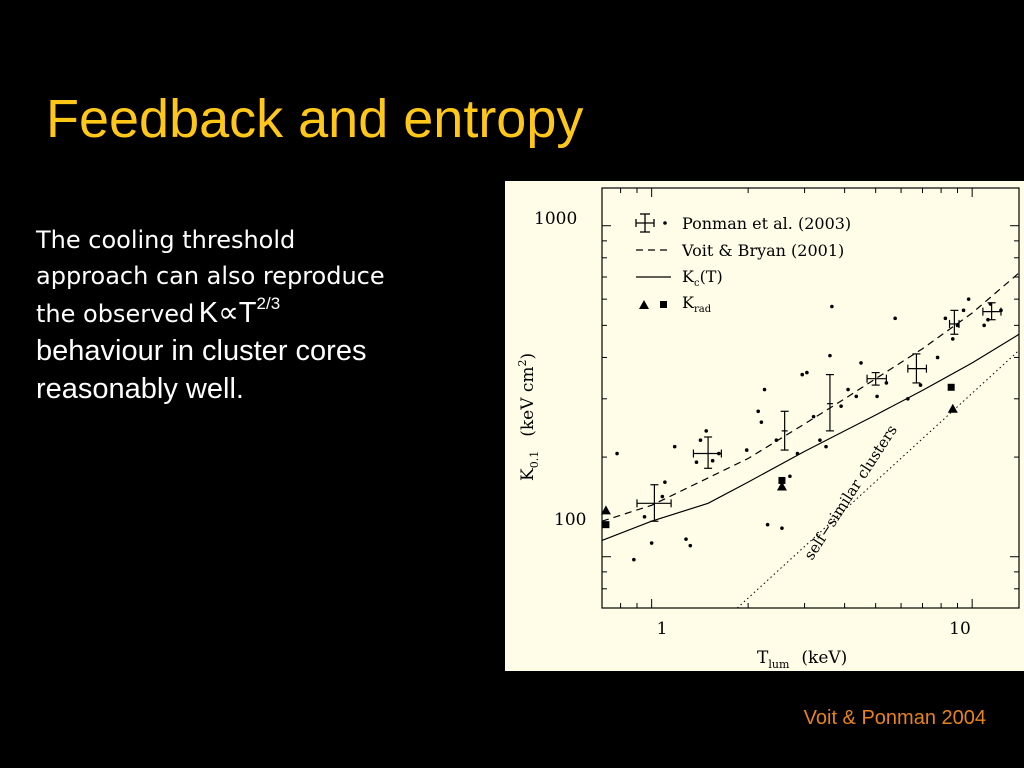 This screenshot has width=1024, height=768. I want to click on body-line-2: approach can also reproduce, so click(210, 276).